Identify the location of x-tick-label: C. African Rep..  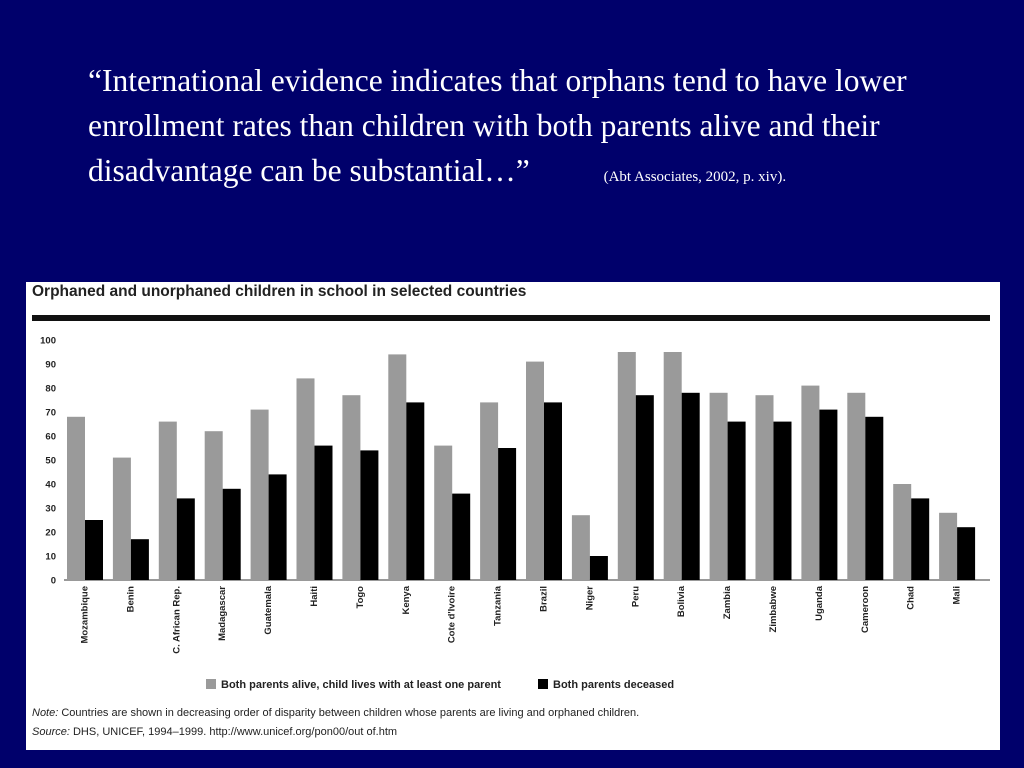
(176, 620).